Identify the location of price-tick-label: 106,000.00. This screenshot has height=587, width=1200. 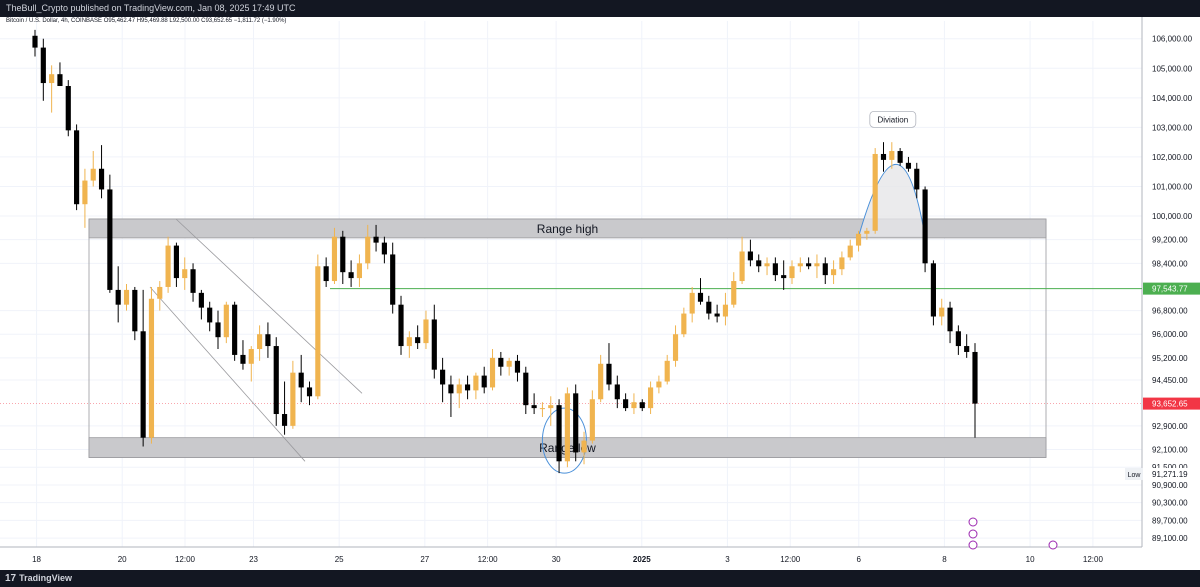
(1172, 39).